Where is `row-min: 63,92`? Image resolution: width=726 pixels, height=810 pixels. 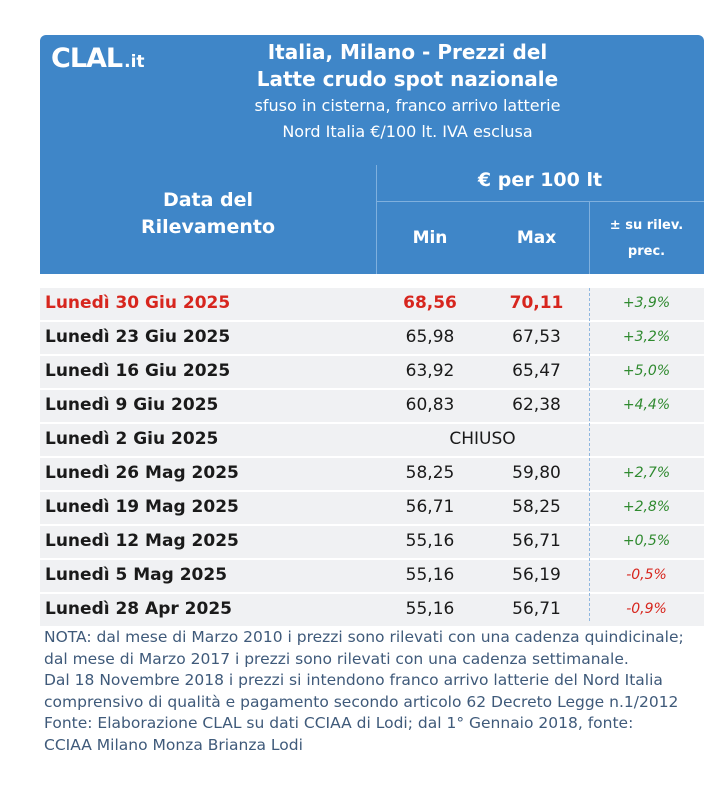 row-min: 63,92 is located at coordinates (430, 371).